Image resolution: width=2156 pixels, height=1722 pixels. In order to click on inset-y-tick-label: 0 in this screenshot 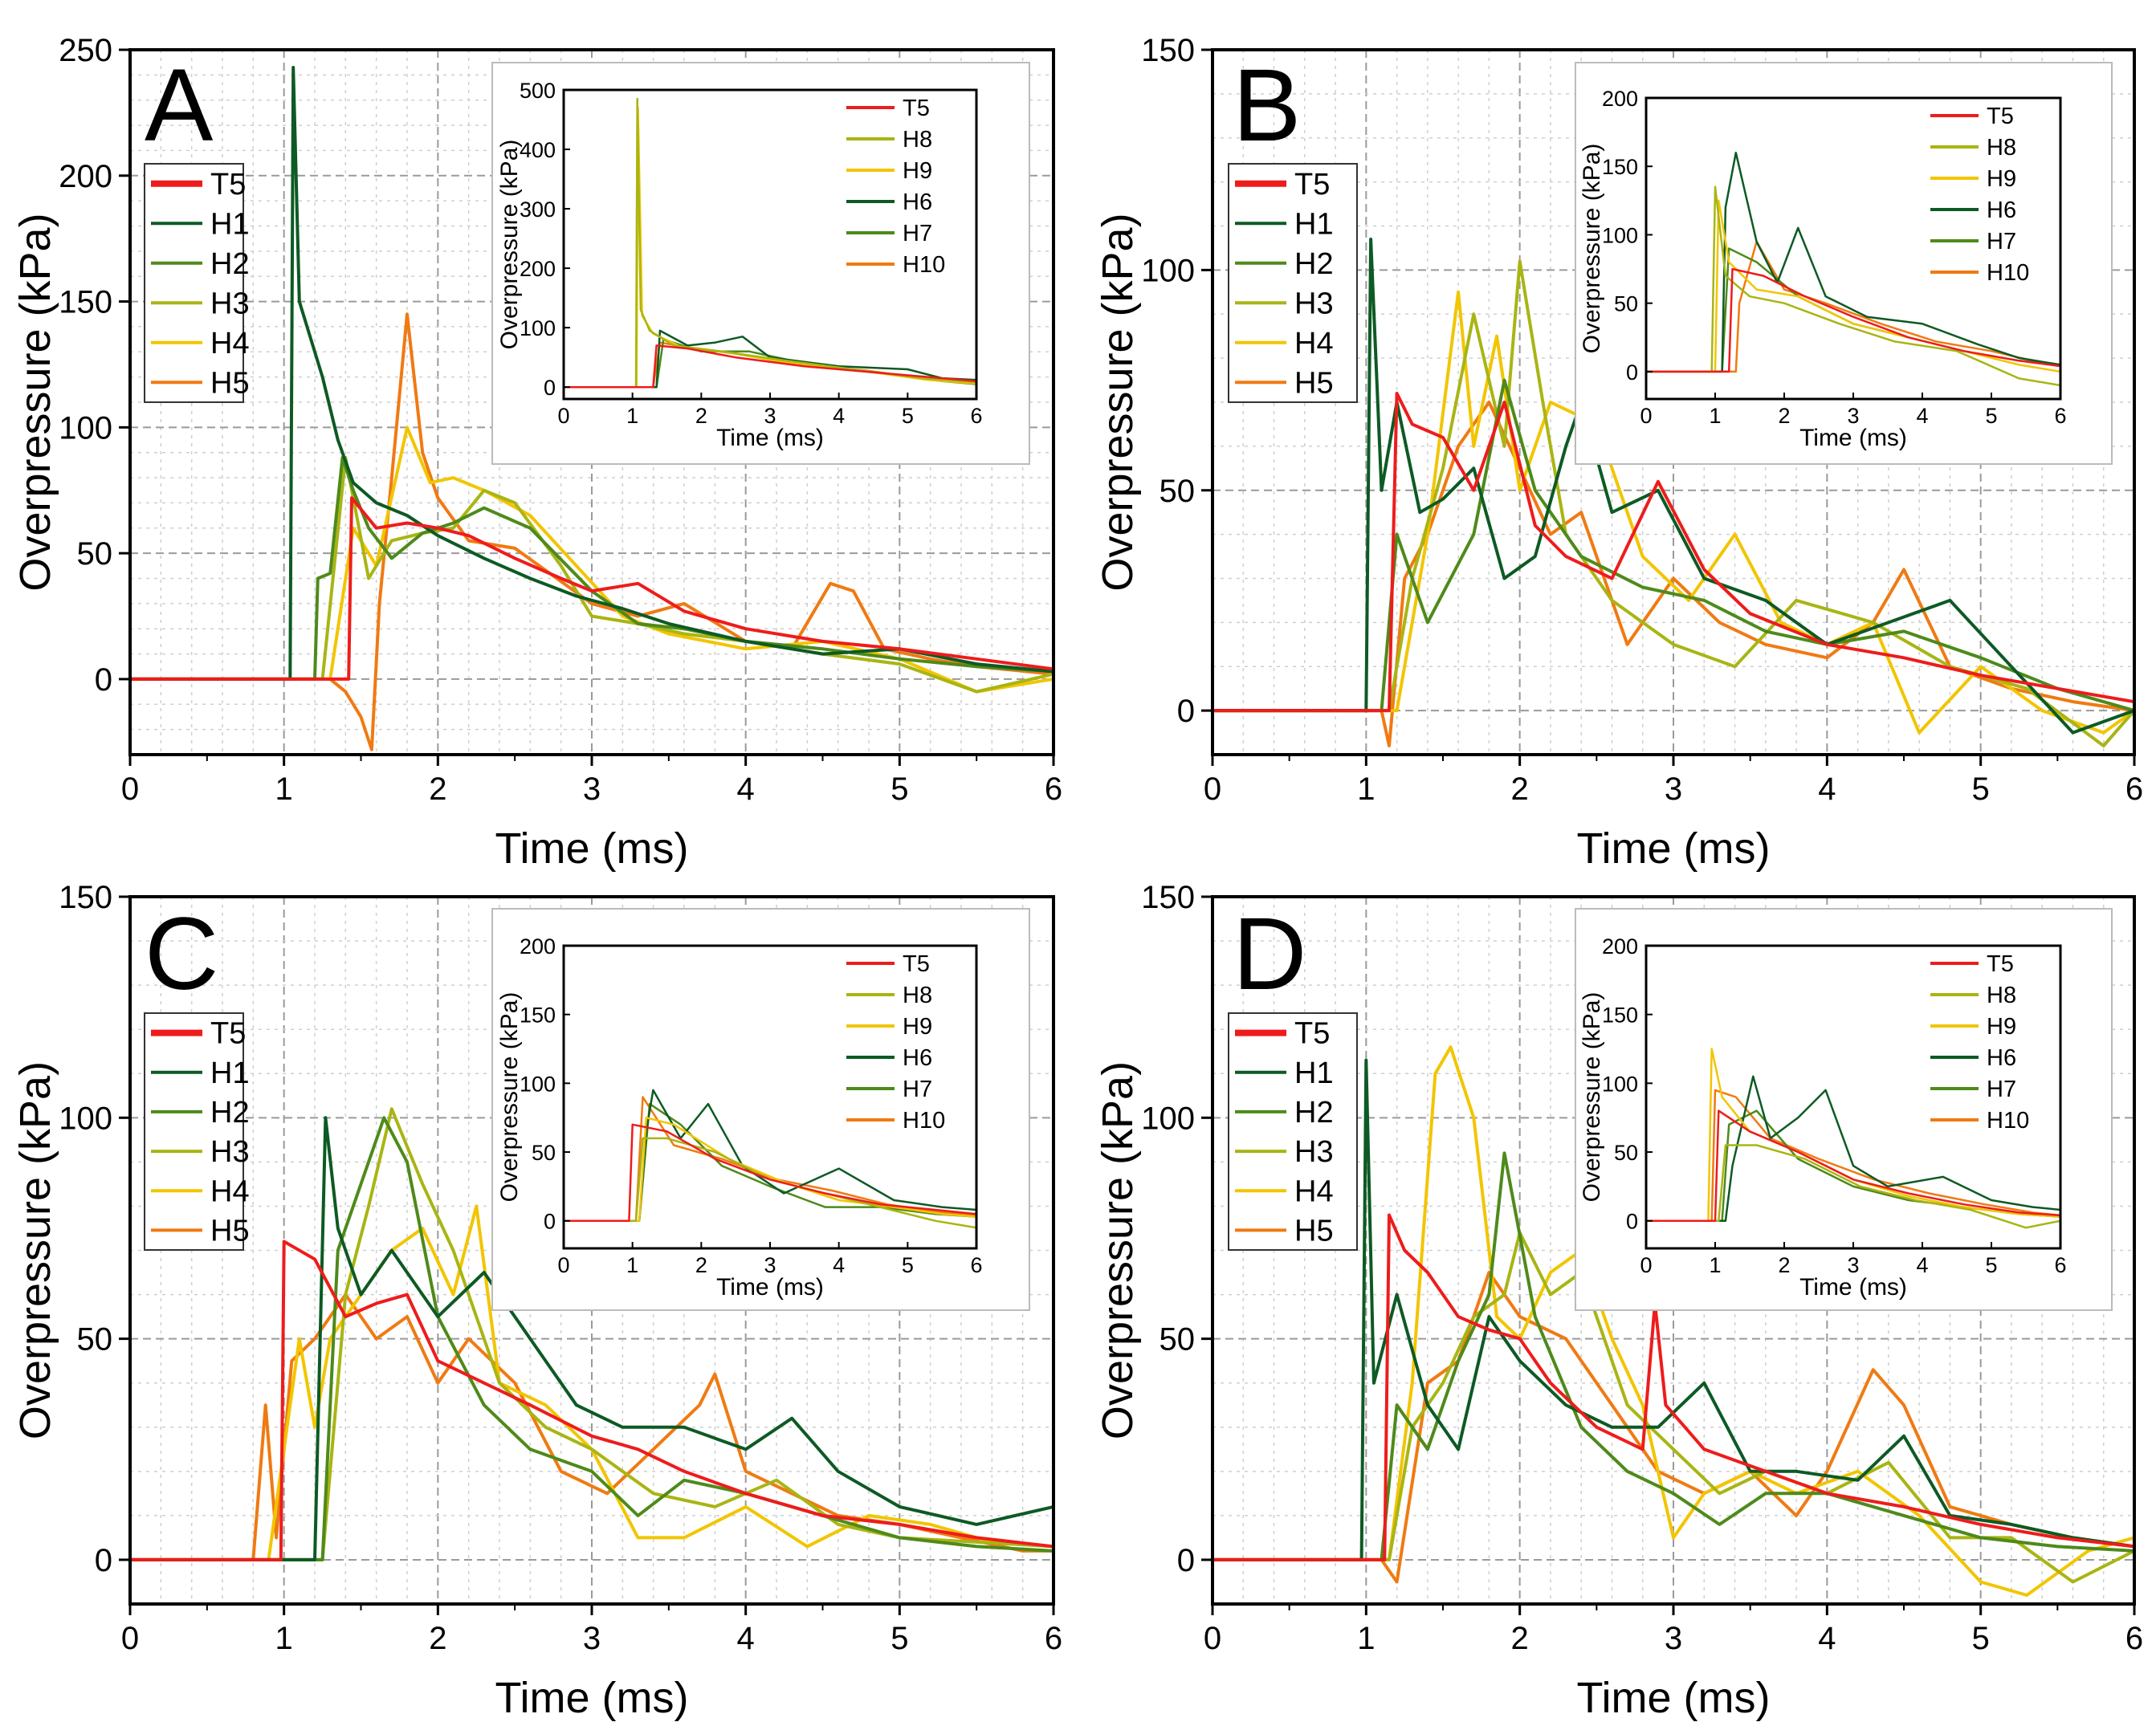, I will do `click(1632, 1222)`.